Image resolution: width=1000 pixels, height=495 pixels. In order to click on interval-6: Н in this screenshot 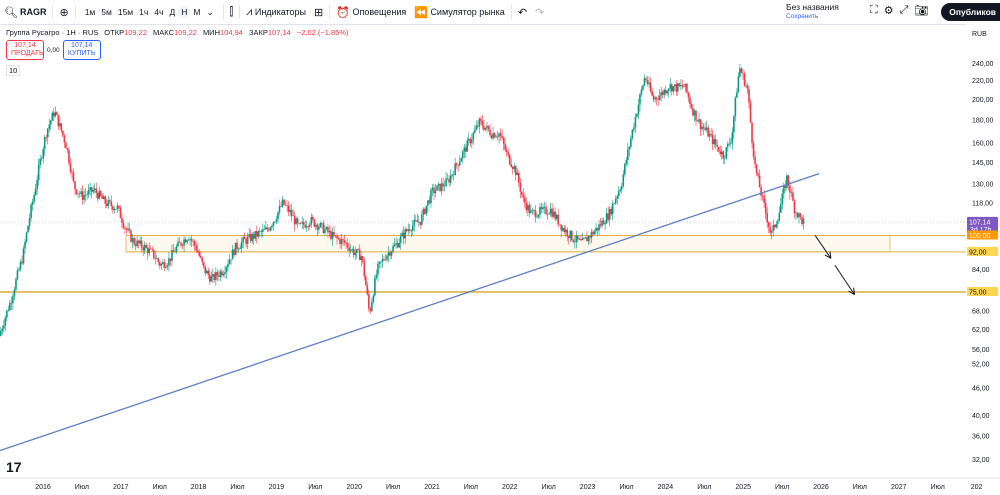, I will do `click(184, 12)`.